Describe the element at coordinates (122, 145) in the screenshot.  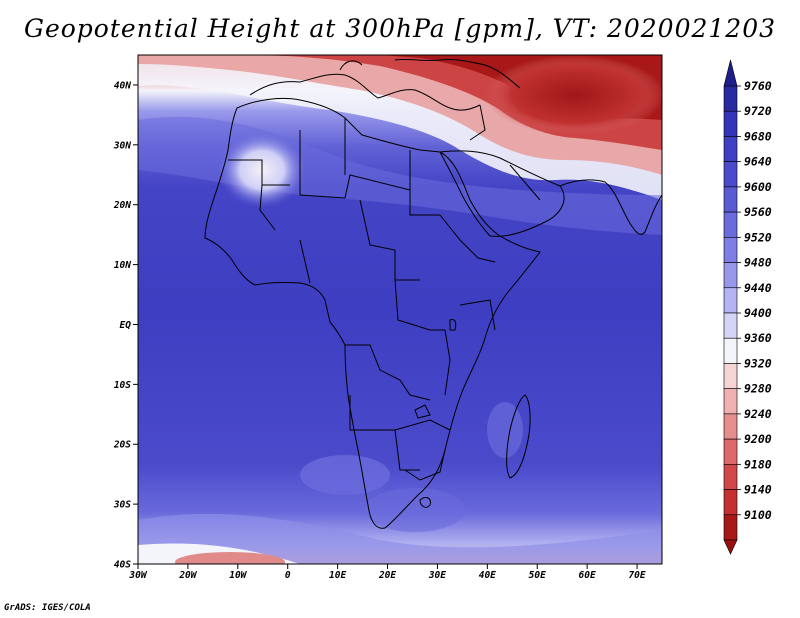
I see `lat-tick-label: 30N` at that location.